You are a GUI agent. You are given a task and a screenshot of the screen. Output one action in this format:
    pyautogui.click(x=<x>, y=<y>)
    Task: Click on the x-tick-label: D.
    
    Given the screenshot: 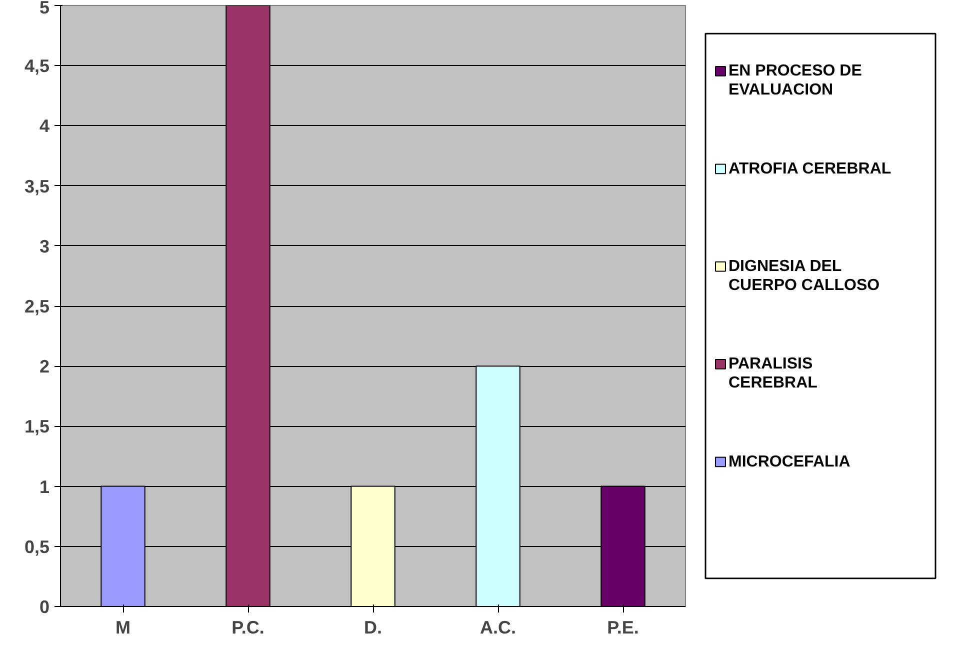 What is the action you would take?
    pyautogui.click(x=373, y=628)
    